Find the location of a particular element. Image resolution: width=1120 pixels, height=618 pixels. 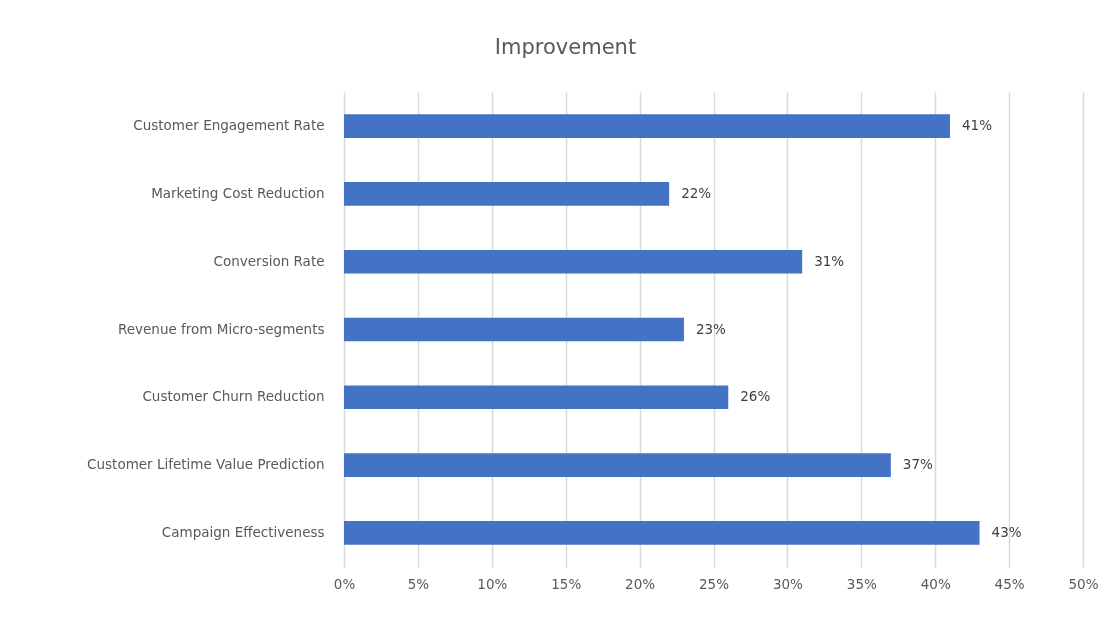

data-label: 41% is located at coordinates (977, 125).